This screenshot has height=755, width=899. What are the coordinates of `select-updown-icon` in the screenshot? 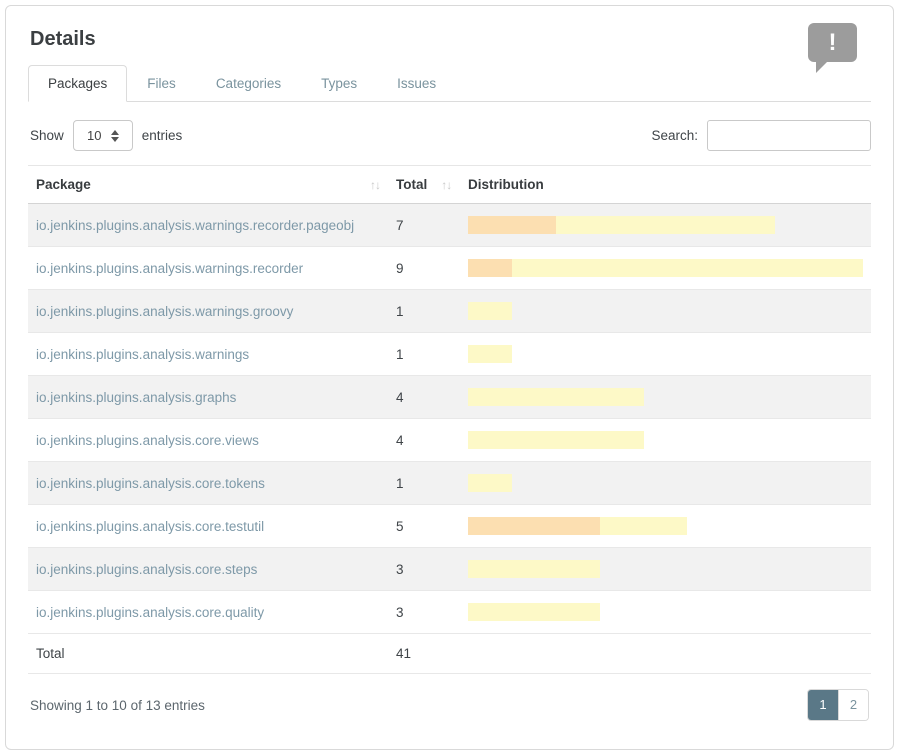 It's located at (114, 135).